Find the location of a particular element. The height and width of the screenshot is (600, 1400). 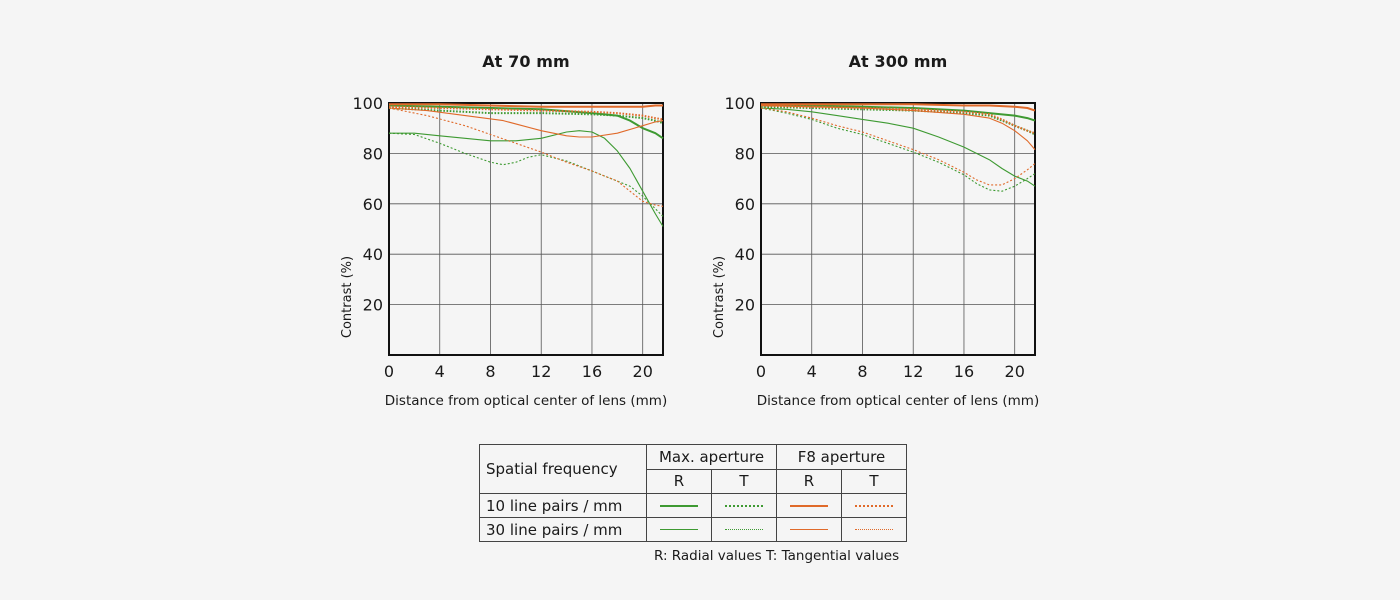

chart-title-300mm: At 300 mm is located at coordinates (898, 61).